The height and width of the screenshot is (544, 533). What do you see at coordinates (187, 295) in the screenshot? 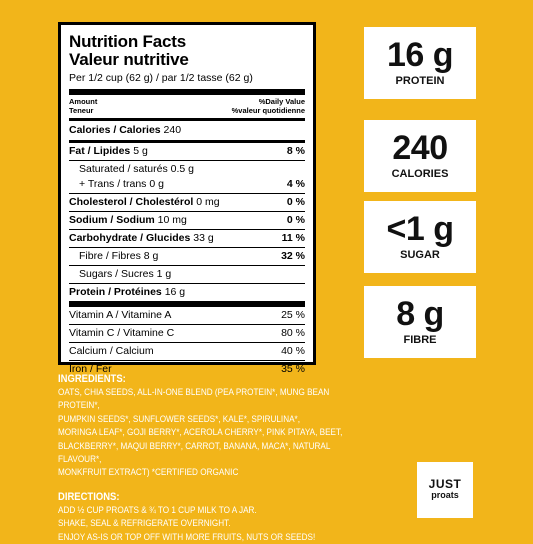
I see `protein-row: Protein / Protéines 16 g` at bounding box center [187, 295].